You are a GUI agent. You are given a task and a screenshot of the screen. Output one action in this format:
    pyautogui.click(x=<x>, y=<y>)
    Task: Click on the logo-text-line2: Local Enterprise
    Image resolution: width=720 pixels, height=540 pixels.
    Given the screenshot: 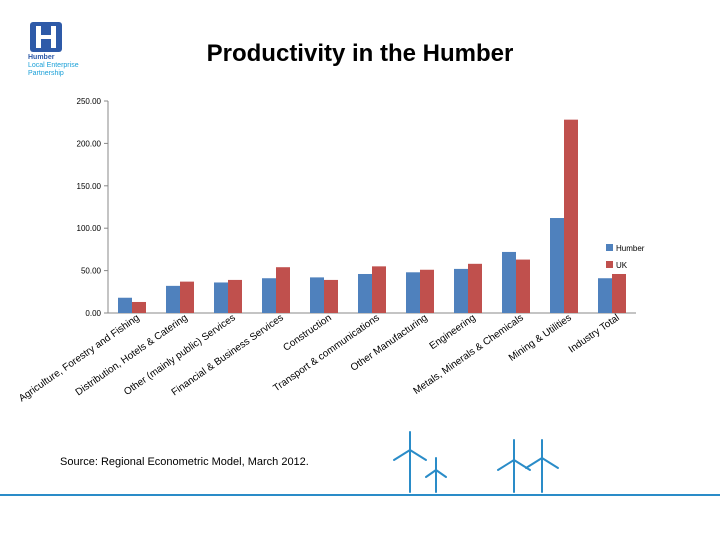 What is the action you would take?
    pyautogui.click(x=53, y=65)
    